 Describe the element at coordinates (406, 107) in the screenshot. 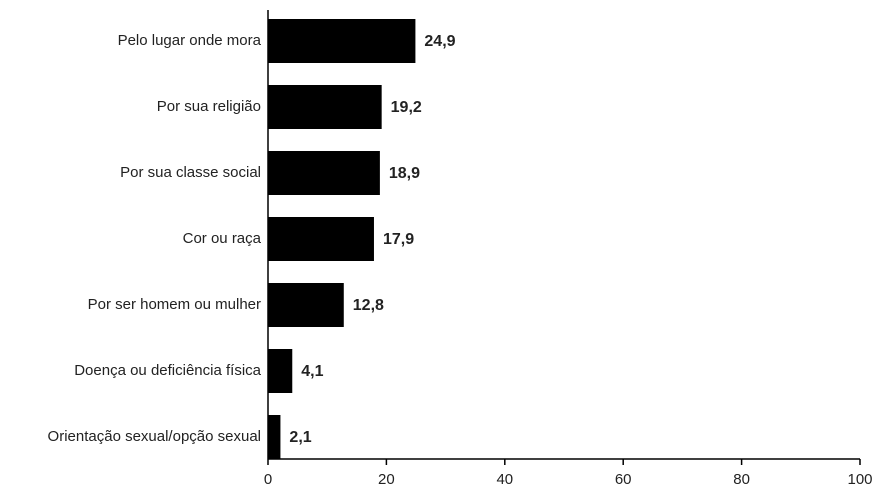

I see `value-label: 19,2` at that location.